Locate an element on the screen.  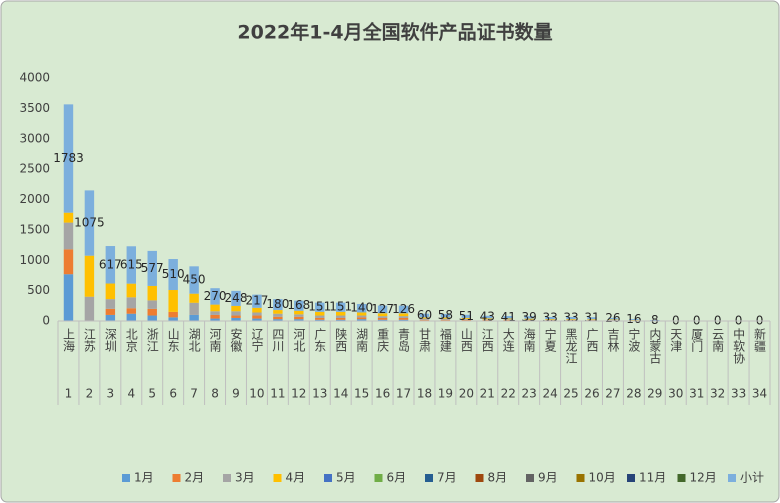
x-tick-label: 福建 is located at coordinates (445, 340).